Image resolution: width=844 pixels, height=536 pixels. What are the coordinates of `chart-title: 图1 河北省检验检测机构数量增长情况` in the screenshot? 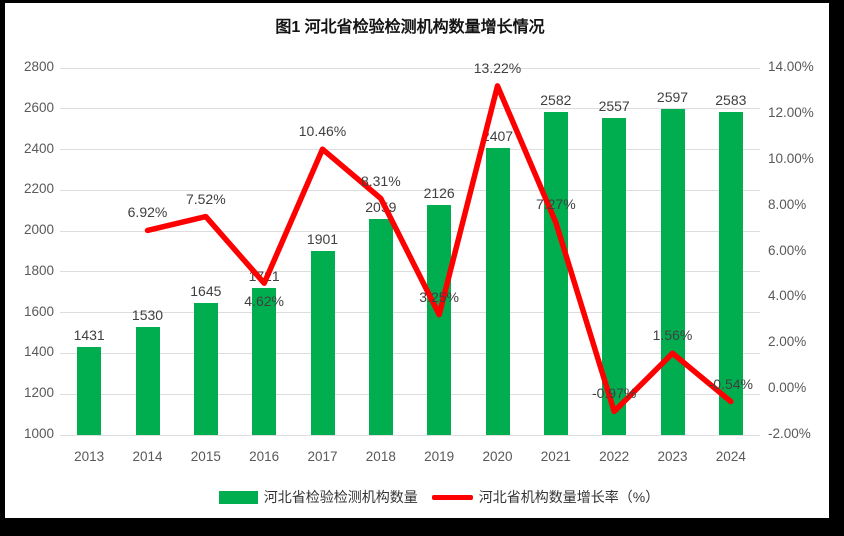 It's located at (410, 27).